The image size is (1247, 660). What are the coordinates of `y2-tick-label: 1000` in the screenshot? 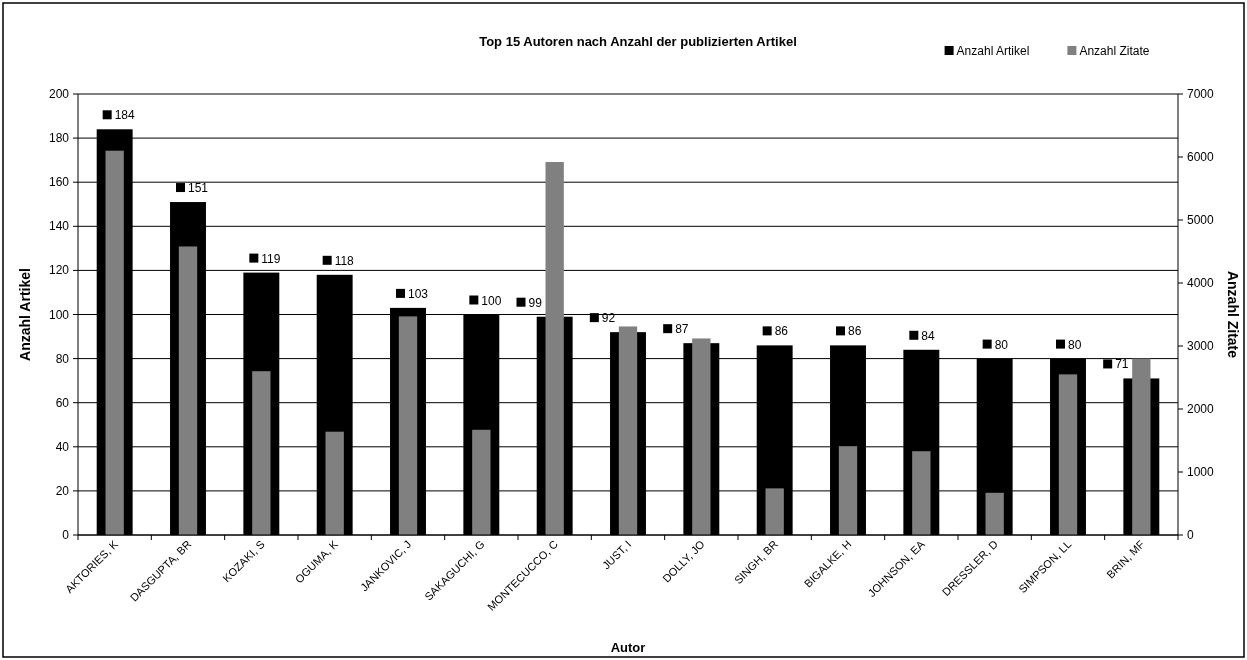 It's located at (1201, 472).